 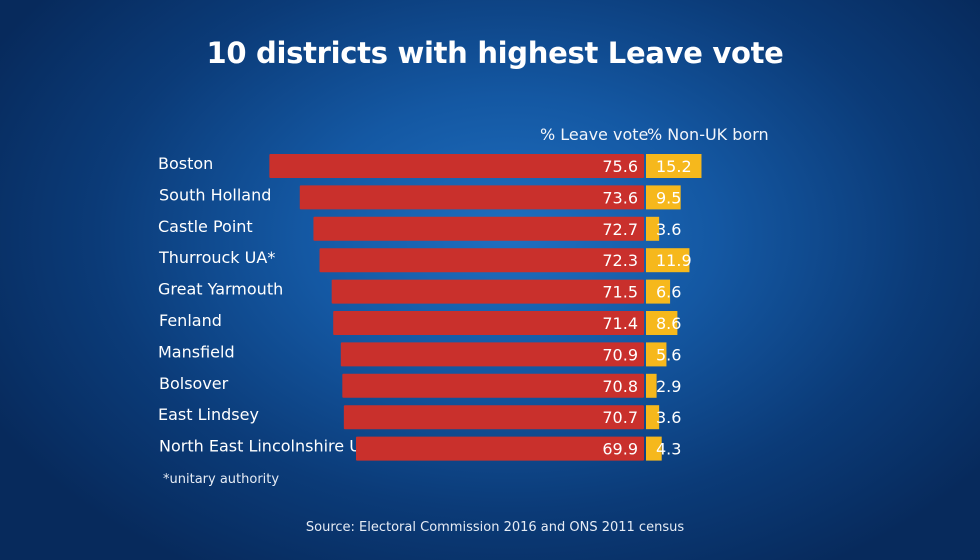 I want to click on leave-vote-value-label: 72.3, so click(x=620, y=260).